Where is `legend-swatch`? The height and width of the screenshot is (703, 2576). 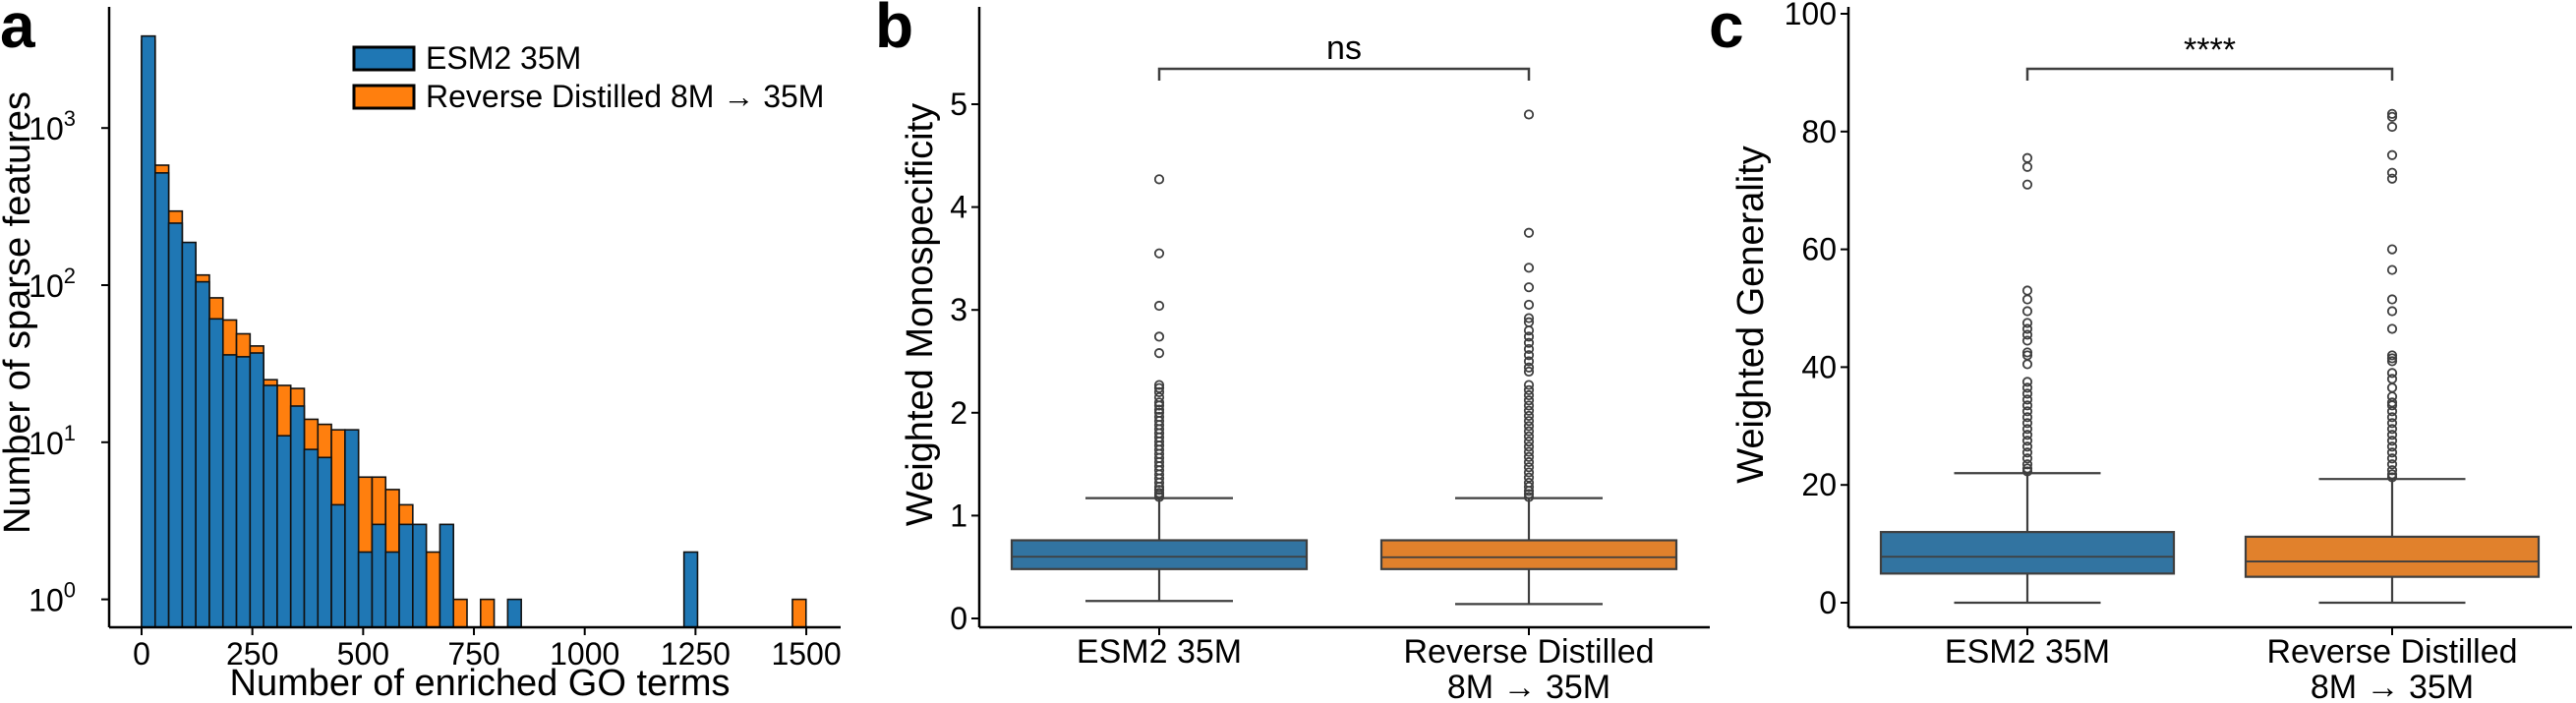 legend-swatch is located at coordinates (384, 59).